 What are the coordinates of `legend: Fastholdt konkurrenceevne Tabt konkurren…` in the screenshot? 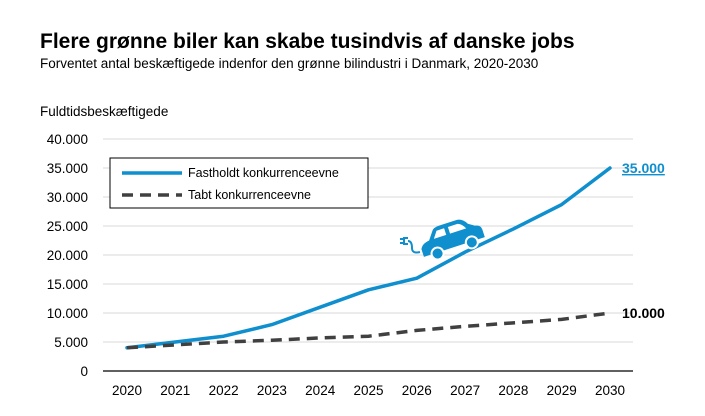 It's located at (239, 183).